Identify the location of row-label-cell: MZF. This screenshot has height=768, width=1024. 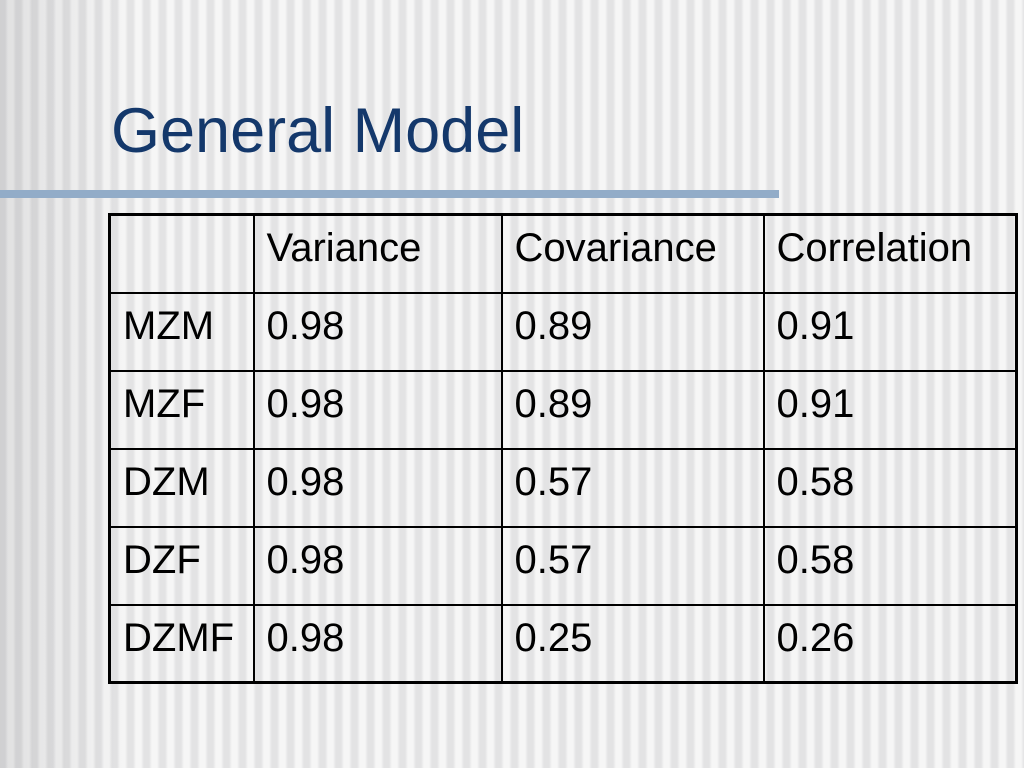
(181, 409).